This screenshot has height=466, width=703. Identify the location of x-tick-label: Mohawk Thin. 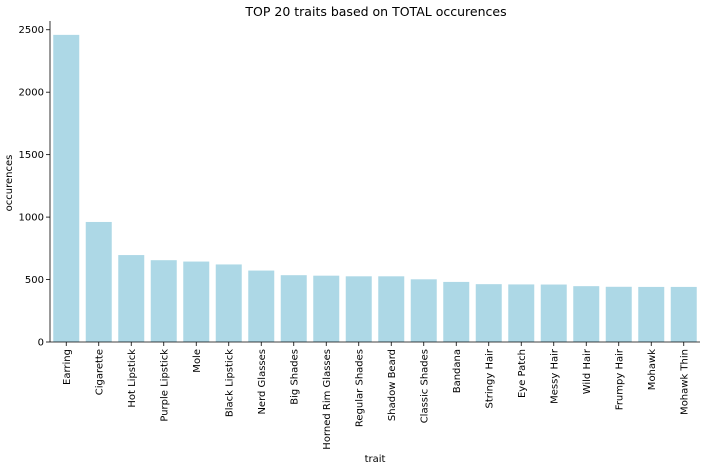
(684, 382).